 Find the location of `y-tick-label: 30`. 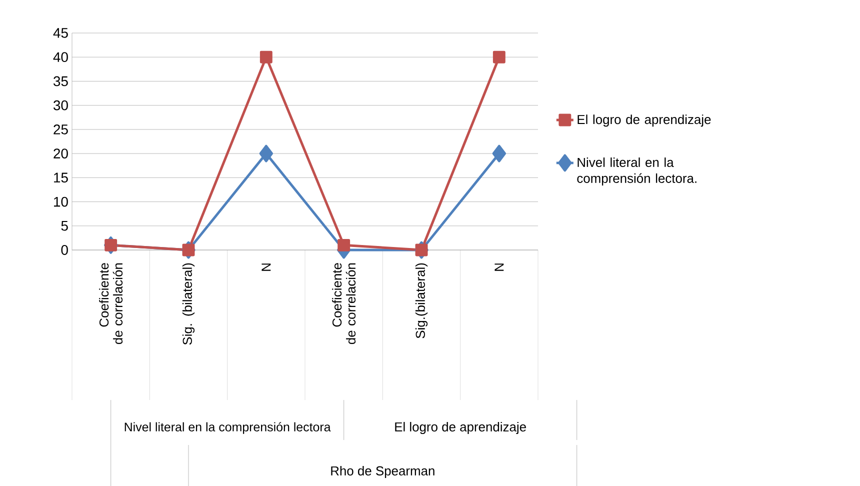

y-tick-label: 30 is located at coordinates (60, 105).